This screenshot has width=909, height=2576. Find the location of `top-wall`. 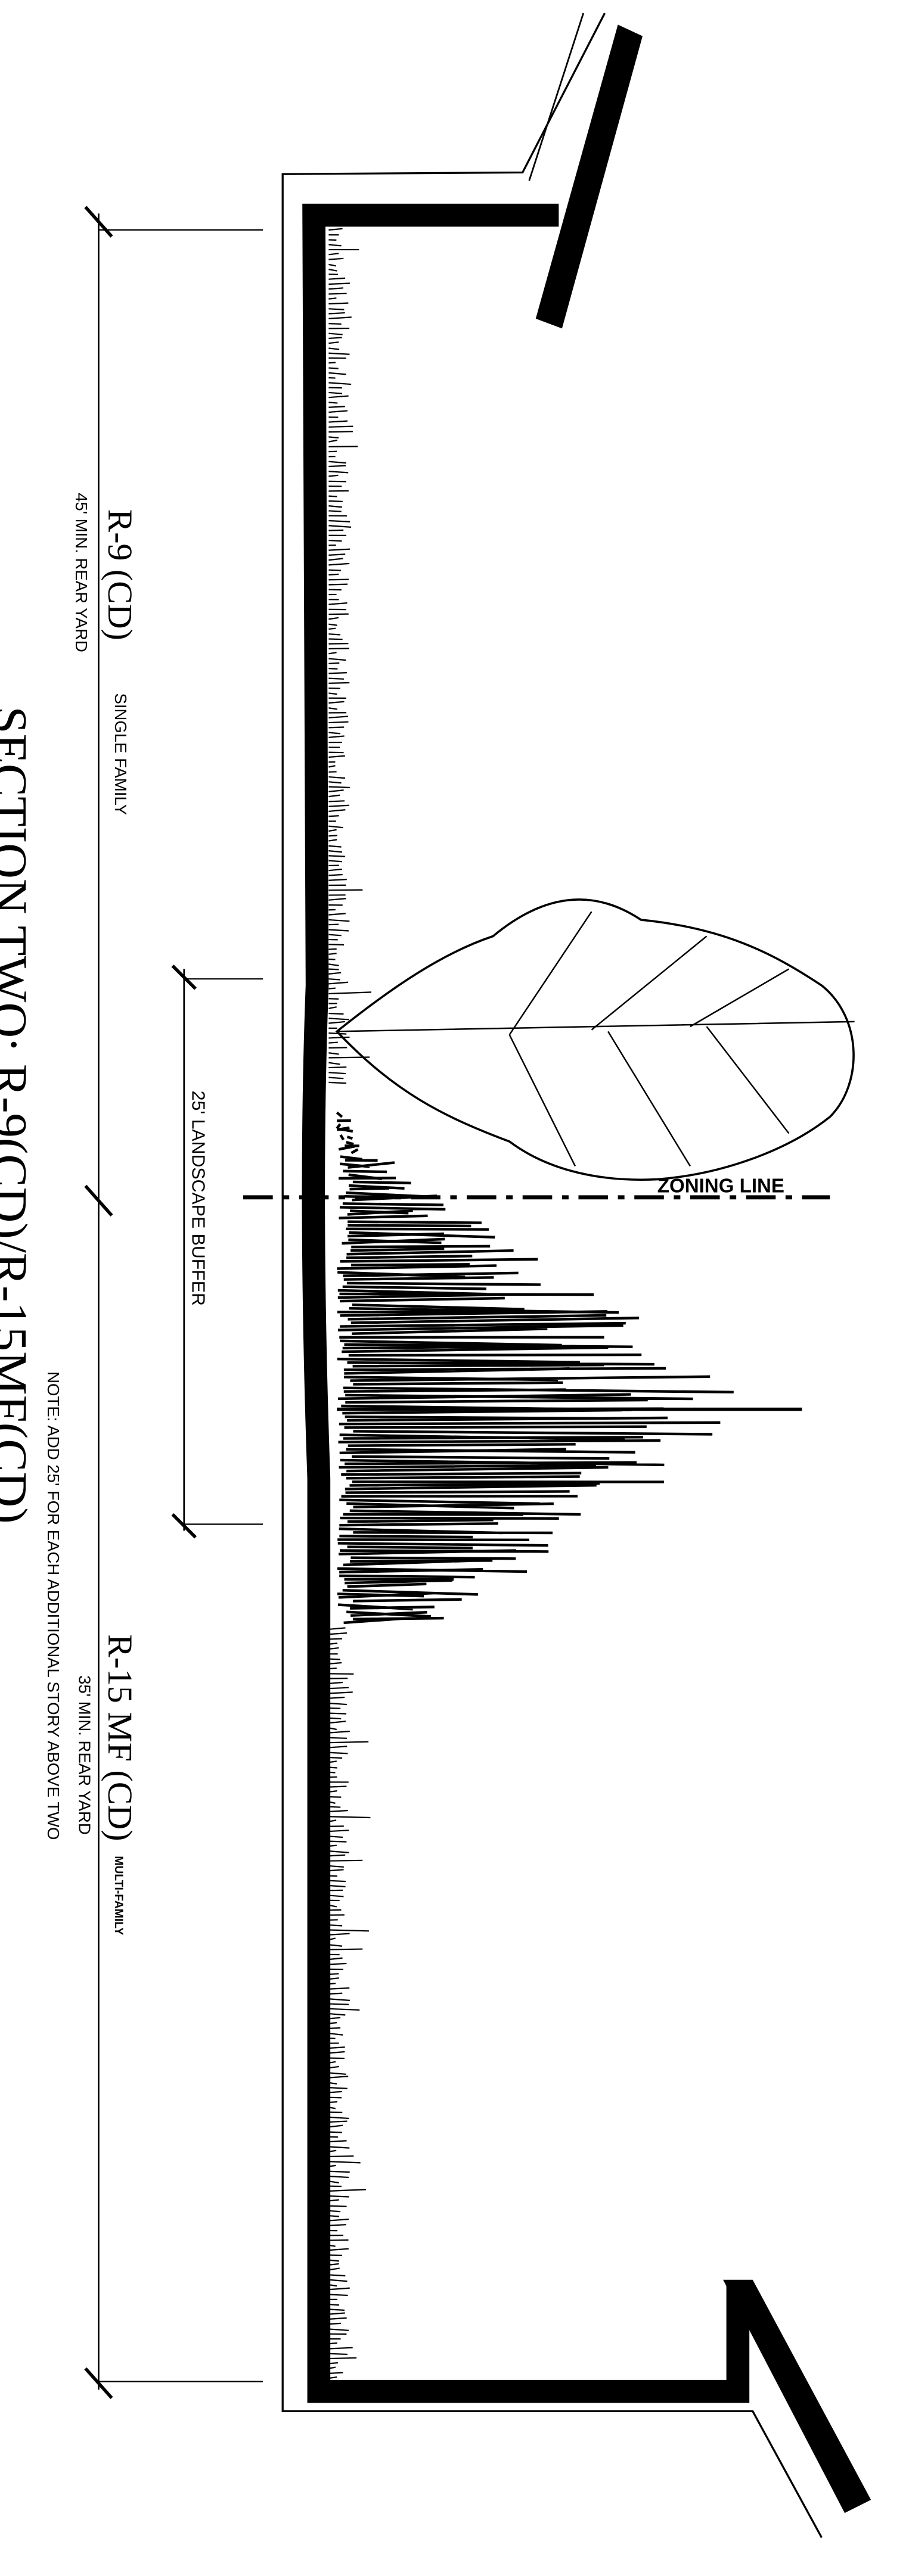

top-wall is located at coordinates (589, 176).